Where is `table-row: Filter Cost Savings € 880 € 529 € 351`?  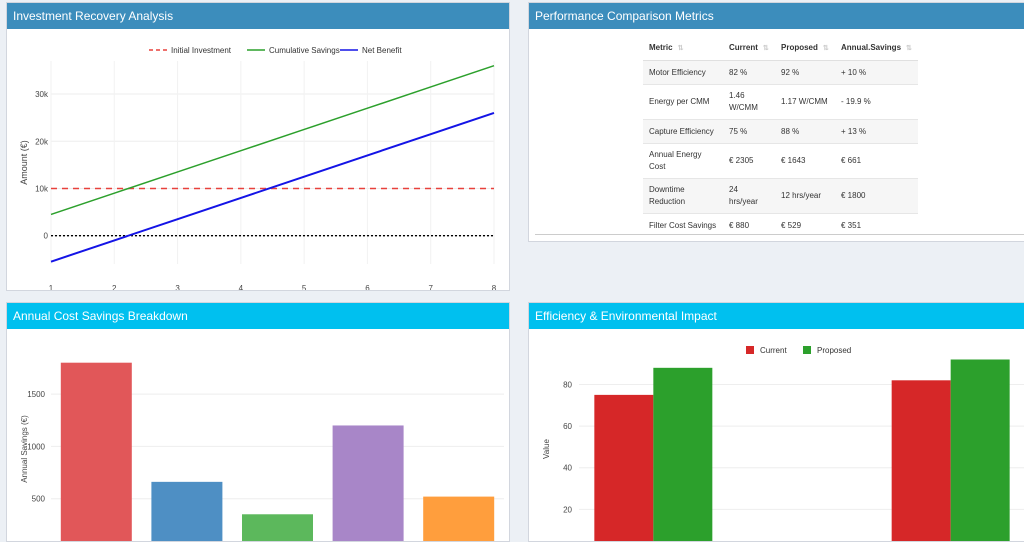
table-row: Filter Cost Savings € 880 € 529 € 351 is located at coordinates (780, 225).